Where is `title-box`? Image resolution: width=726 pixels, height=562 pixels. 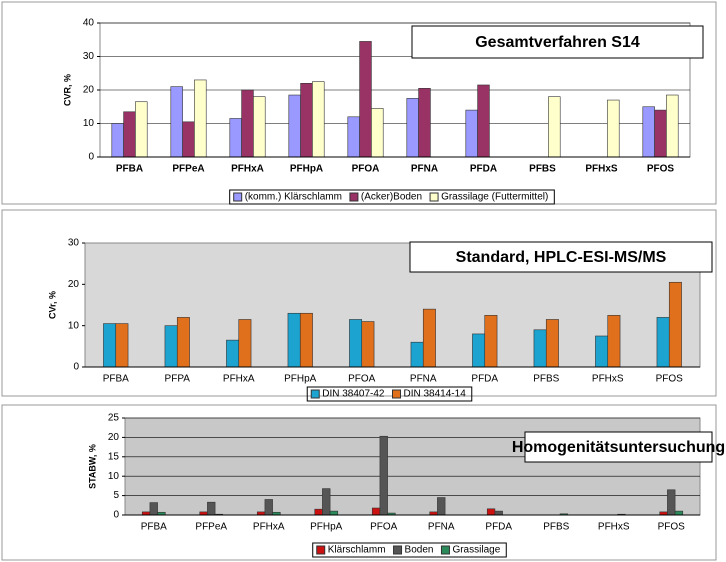 title-box is located at coordinates (618, 447).